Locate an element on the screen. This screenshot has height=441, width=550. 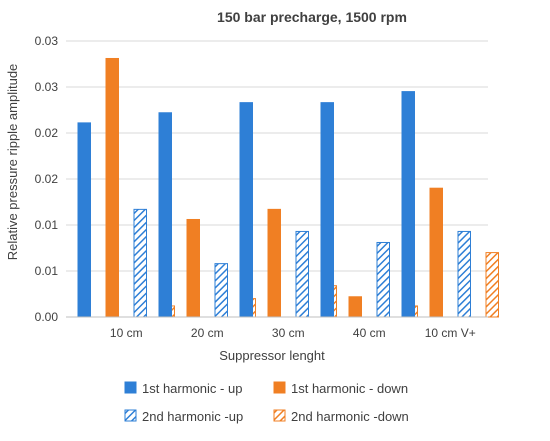
x-tick-label: 10 cm is located at coordinates (126, 333).